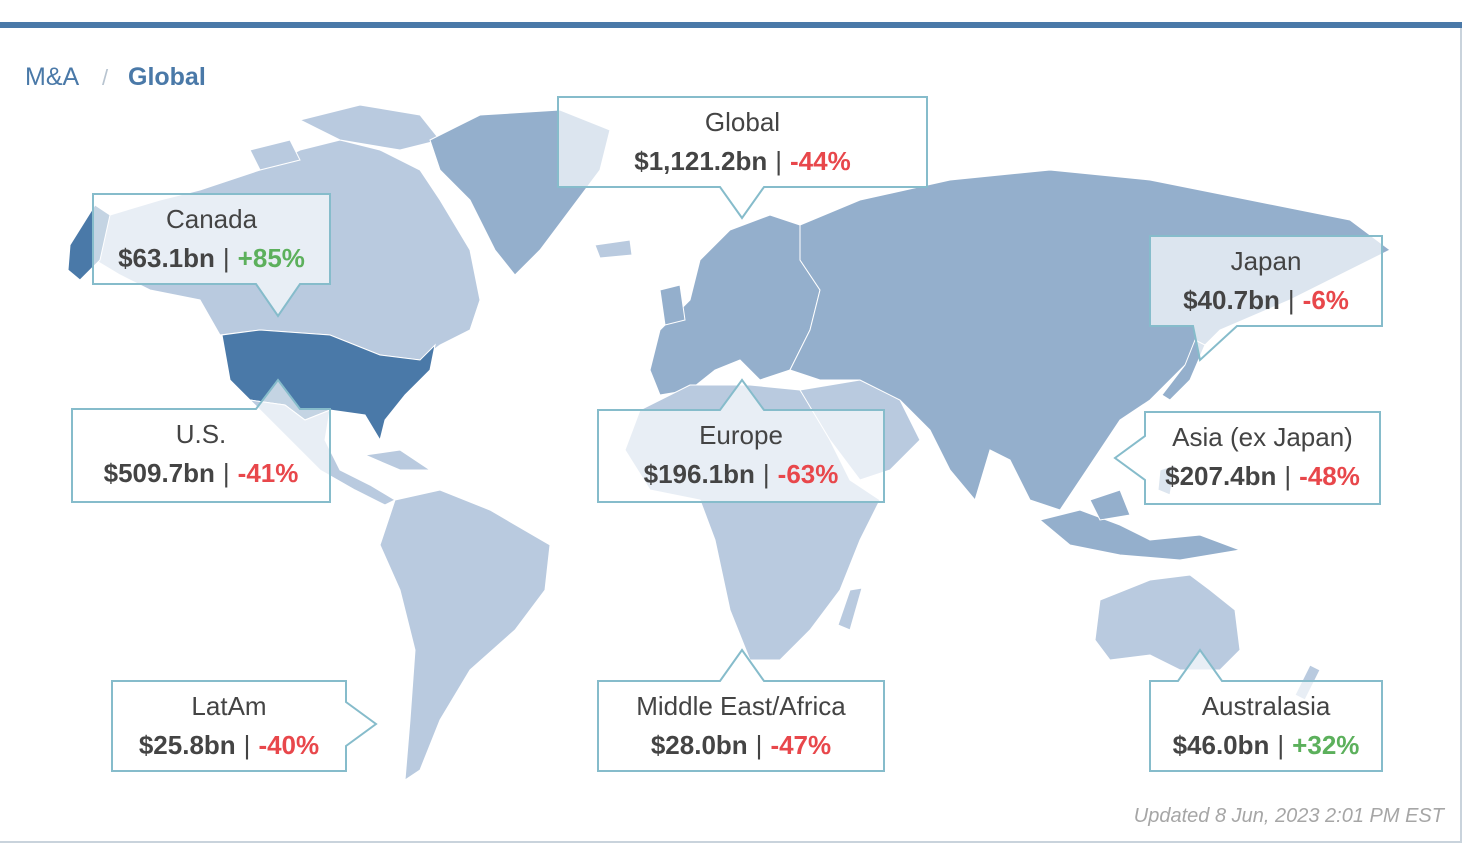 The width and height of the screenshot is (1478, 856). I want to click on region-stats: $63.1bn | +85%, so click(211, 258).